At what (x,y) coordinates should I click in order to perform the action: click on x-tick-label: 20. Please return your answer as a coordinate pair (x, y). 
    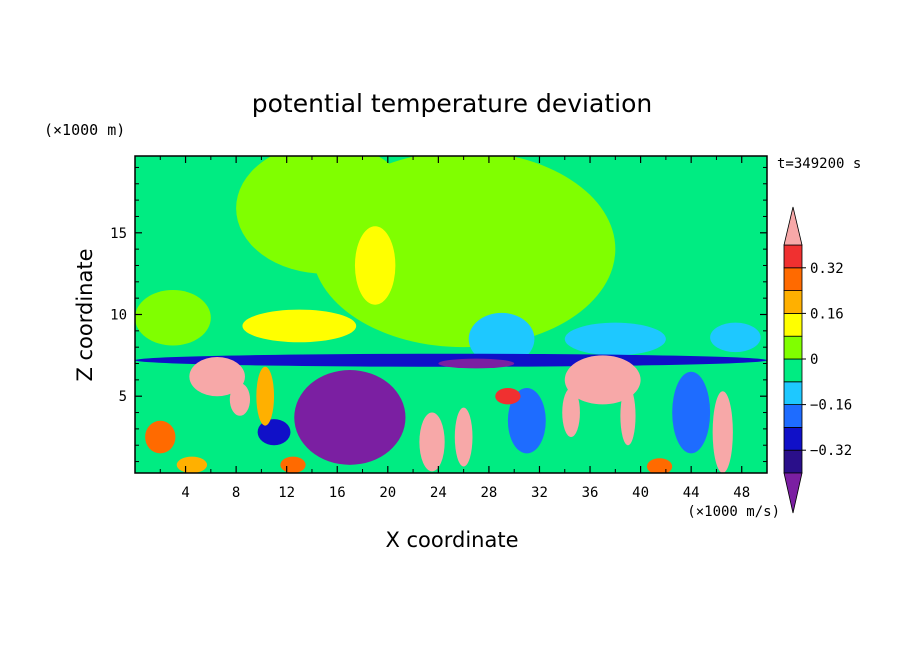
    Looking at the image, I should click on (387, 493).